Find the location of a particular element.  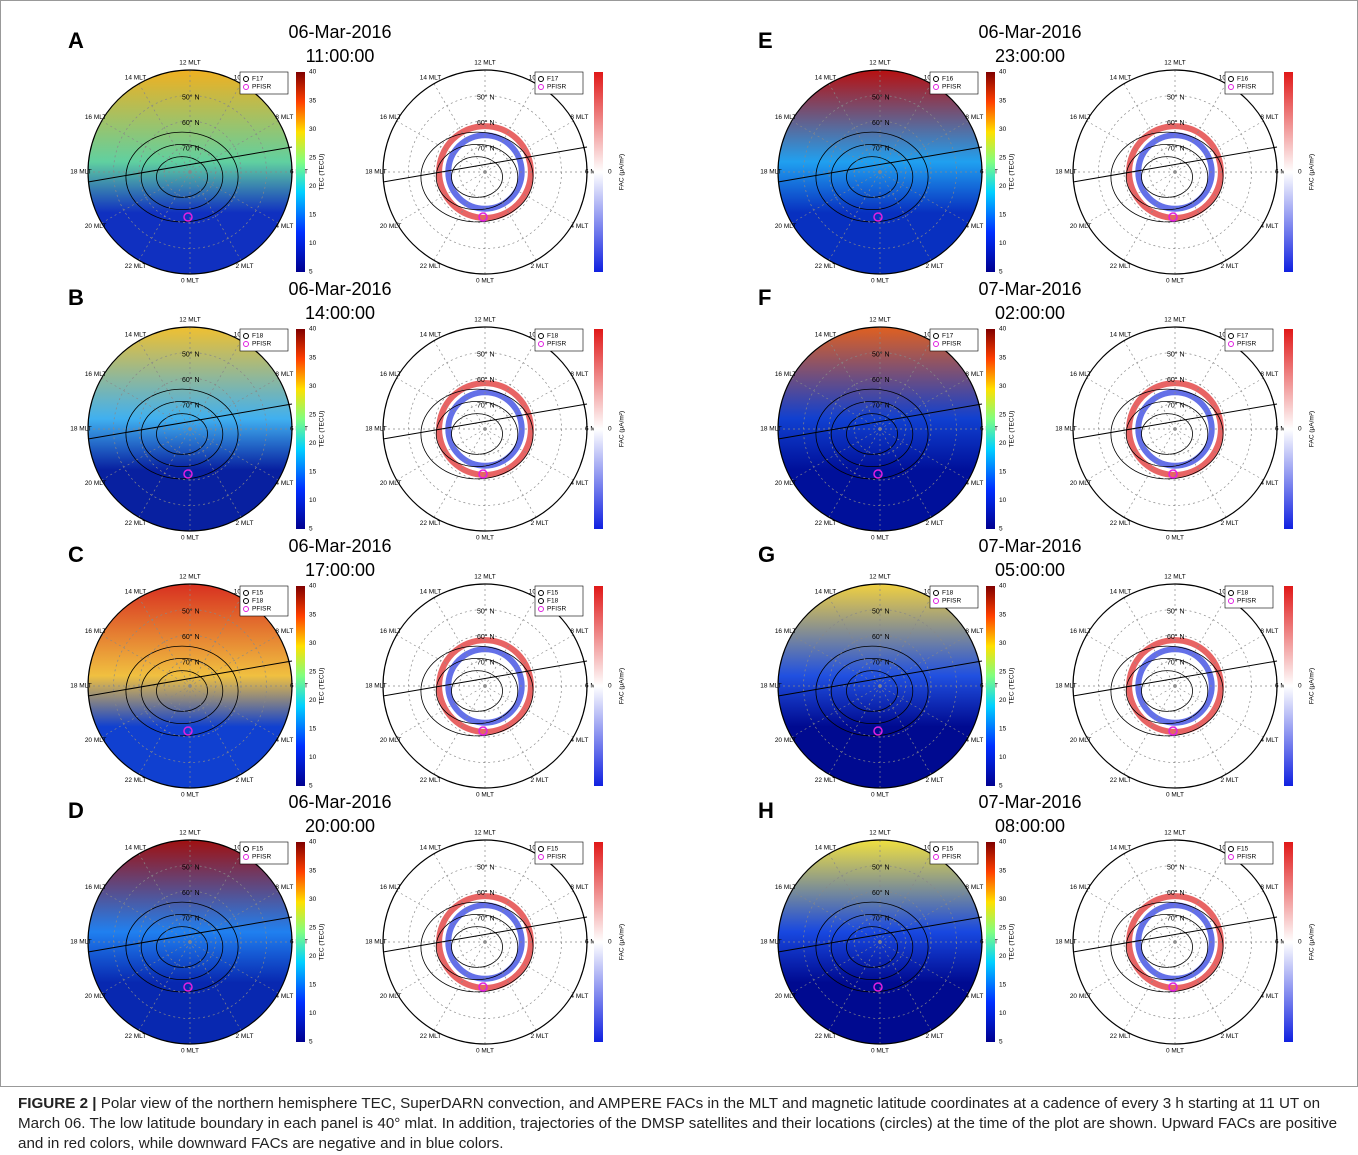

tec-tick-label: 10 is located at coordinates (313, 757).